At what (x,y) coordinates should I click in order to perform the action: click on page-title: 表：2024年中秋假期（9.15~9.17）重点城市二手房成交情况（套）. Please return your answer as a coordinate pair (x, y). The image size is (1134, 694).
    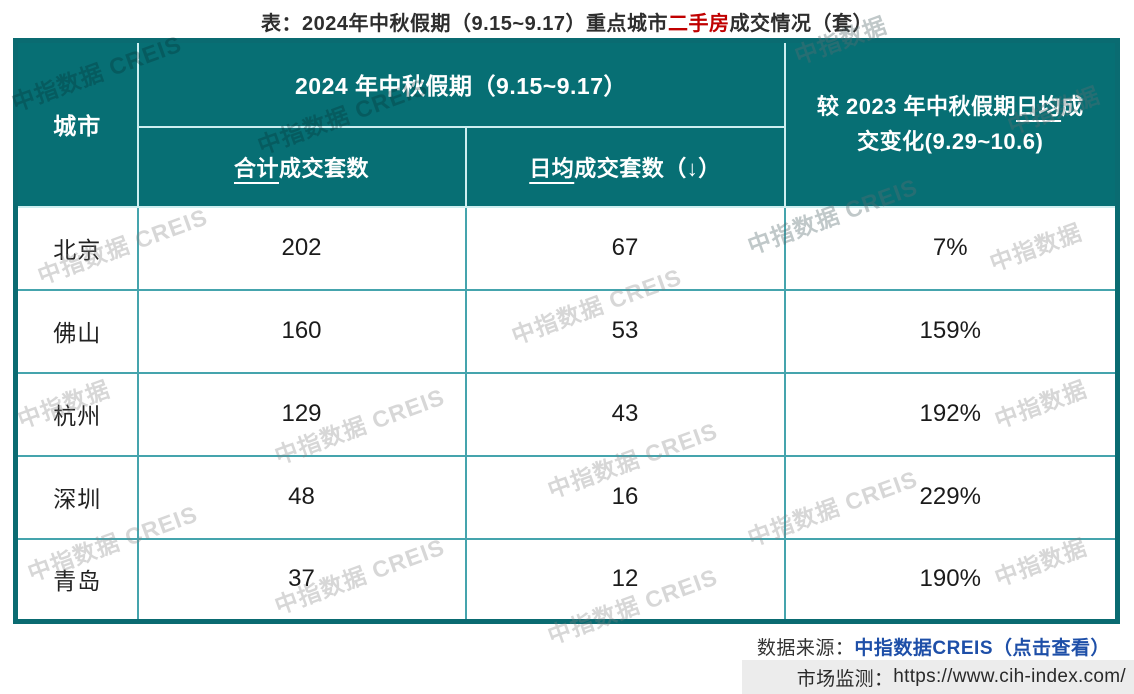
    Looking at the image, I should click on (567, 21).